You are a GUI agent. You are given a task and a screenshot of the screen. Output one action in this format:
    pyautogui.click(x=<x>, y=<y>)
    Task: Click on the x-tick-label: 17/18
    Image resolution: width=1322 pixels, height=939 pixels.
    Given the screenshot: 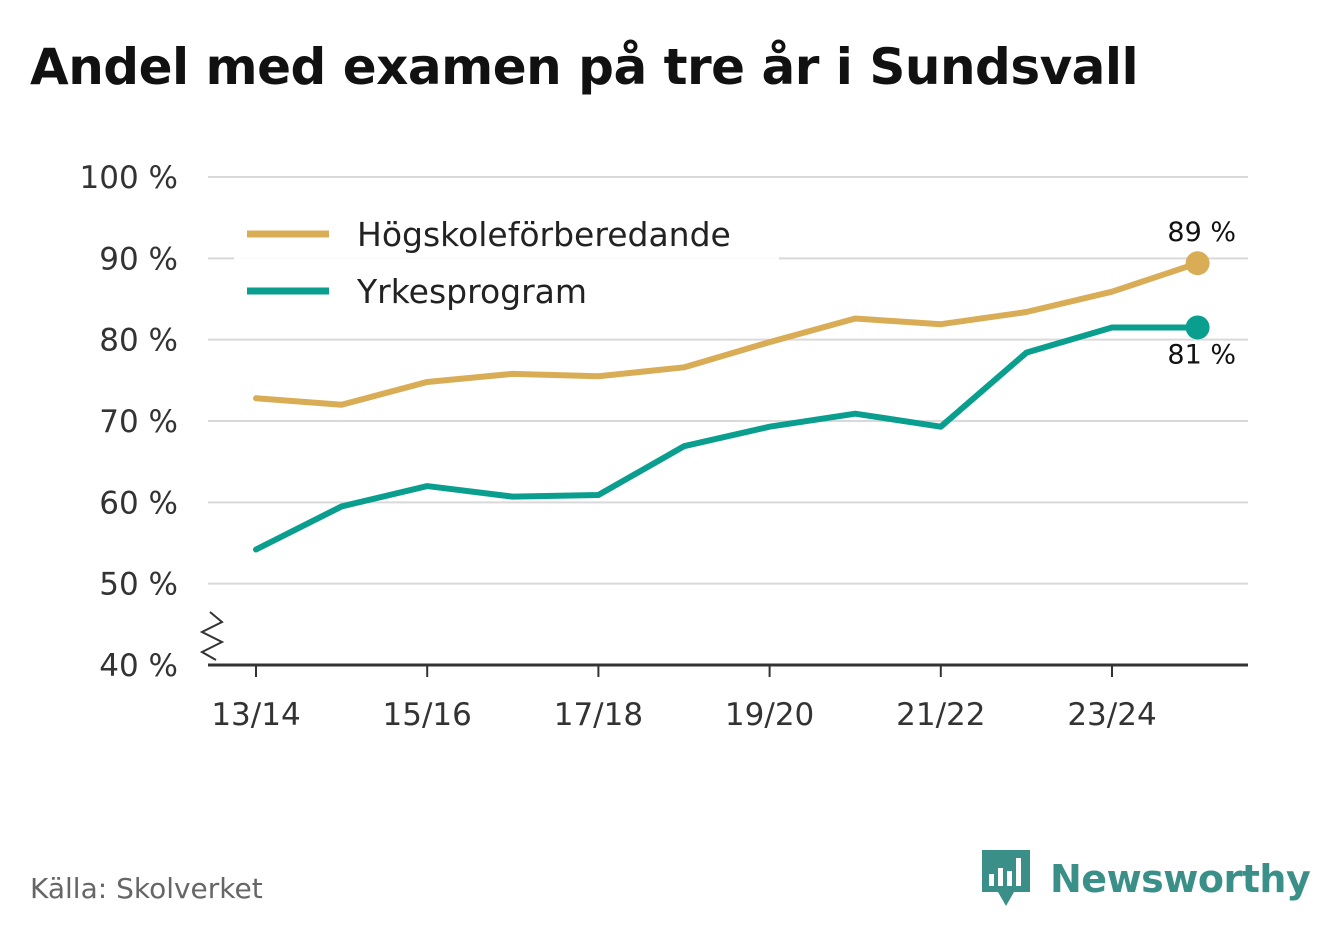 What is the action you would take?
    pyautogui.click(x=598, y=715)
    